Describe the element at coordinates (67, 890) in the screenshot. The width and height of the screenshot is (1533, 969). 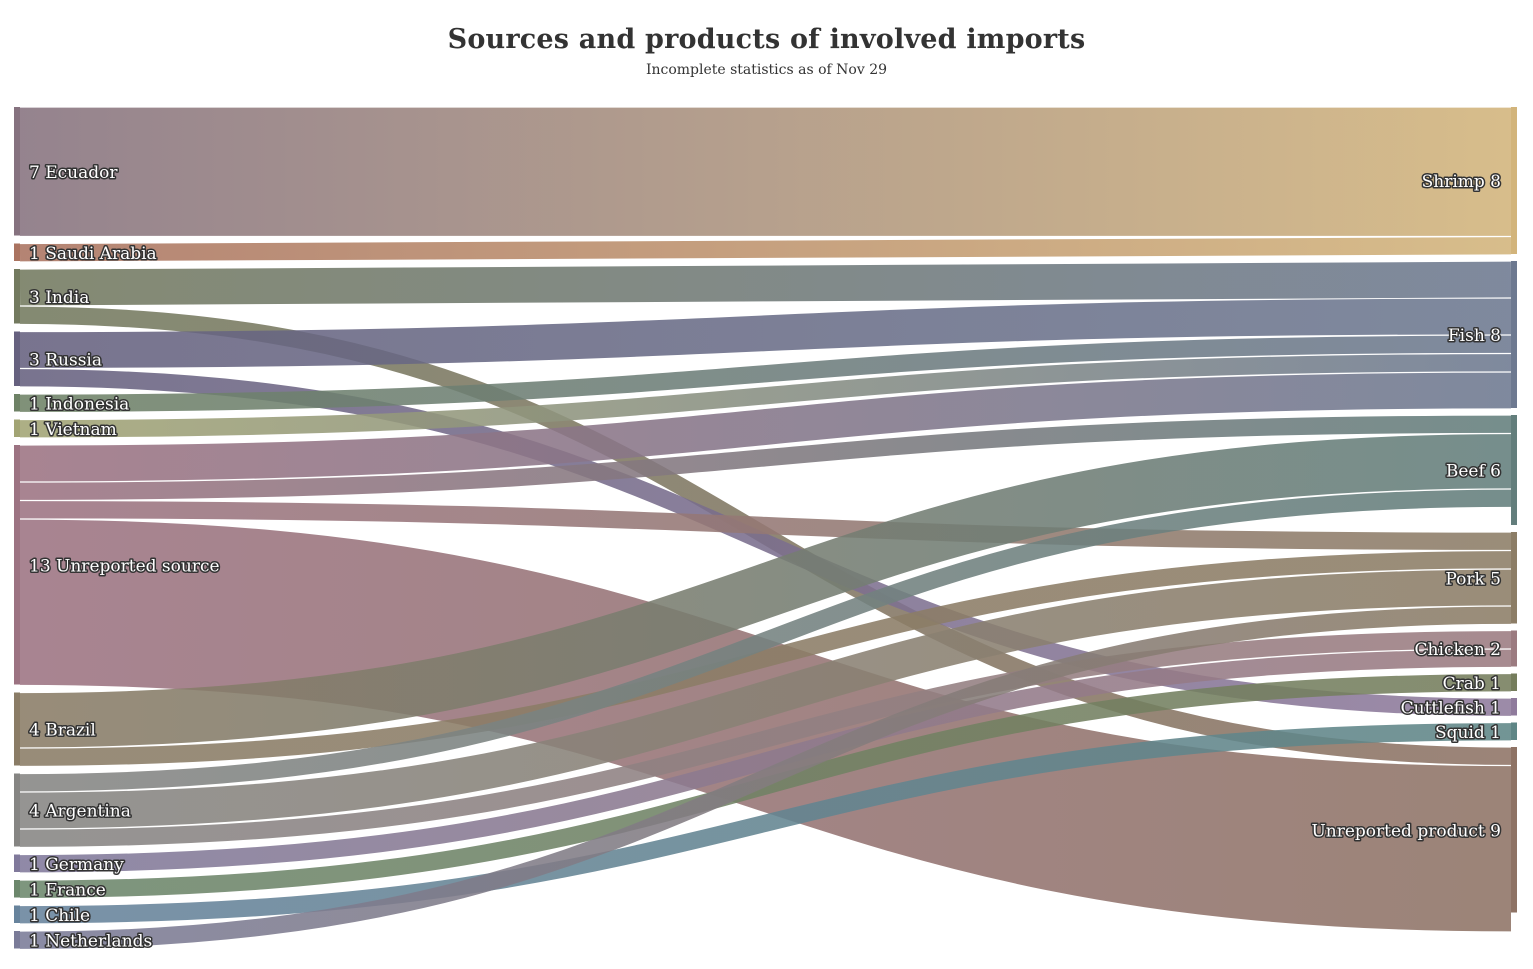
I see `label-france: 1 France` at that location.